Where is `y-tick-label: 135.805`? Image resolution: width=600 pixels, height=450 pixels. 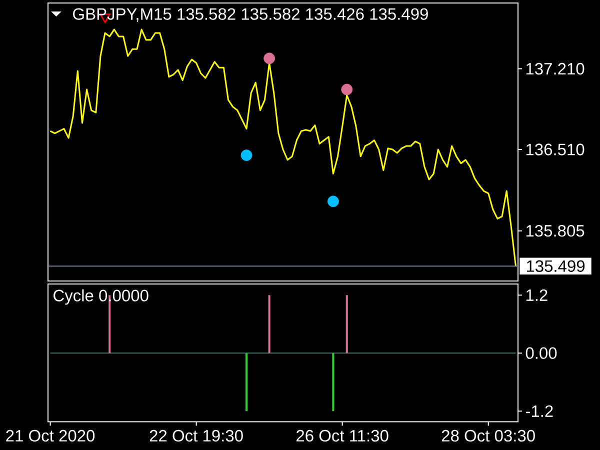 y-tick-label: 135.805 is located at coordinates (555, 230).